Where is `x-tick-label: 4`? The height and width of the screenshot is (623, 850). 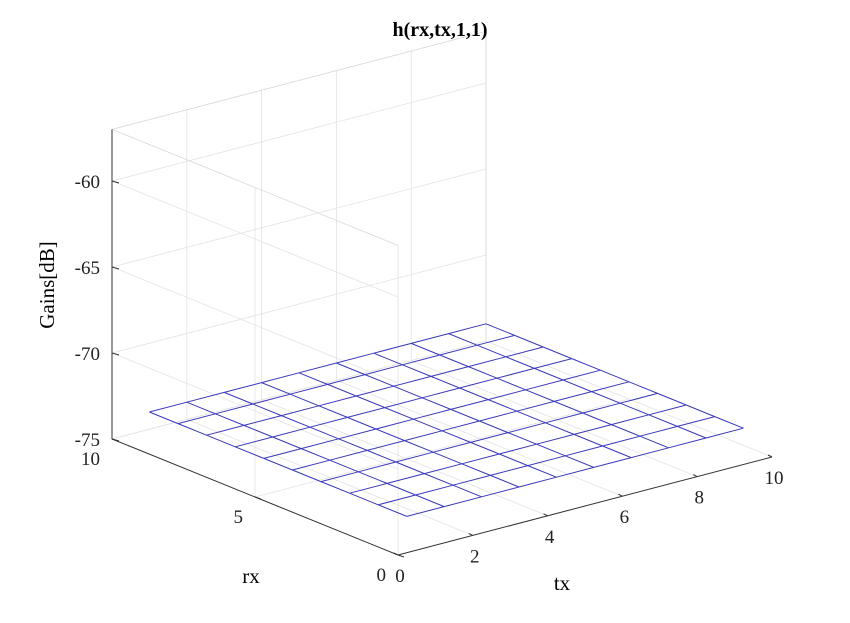 x-tick-label: 4 is located at coordinates (550, 537).